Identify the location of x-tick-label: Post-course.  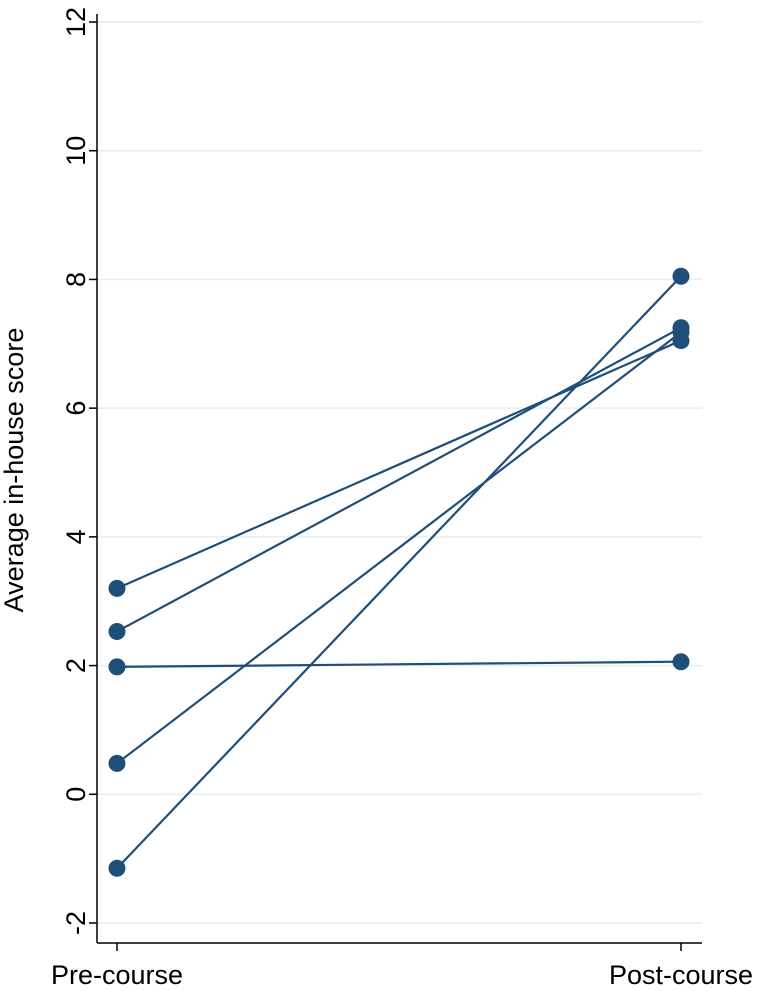
(681, 975).